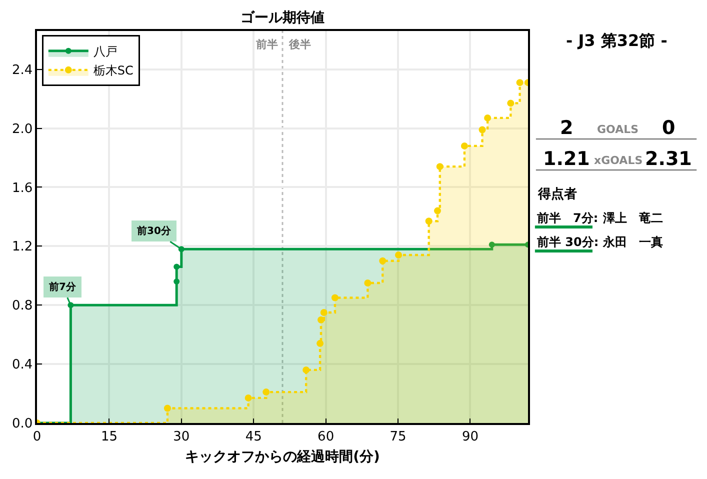  I want to click on text: 永田 一真, so click(632, 242).